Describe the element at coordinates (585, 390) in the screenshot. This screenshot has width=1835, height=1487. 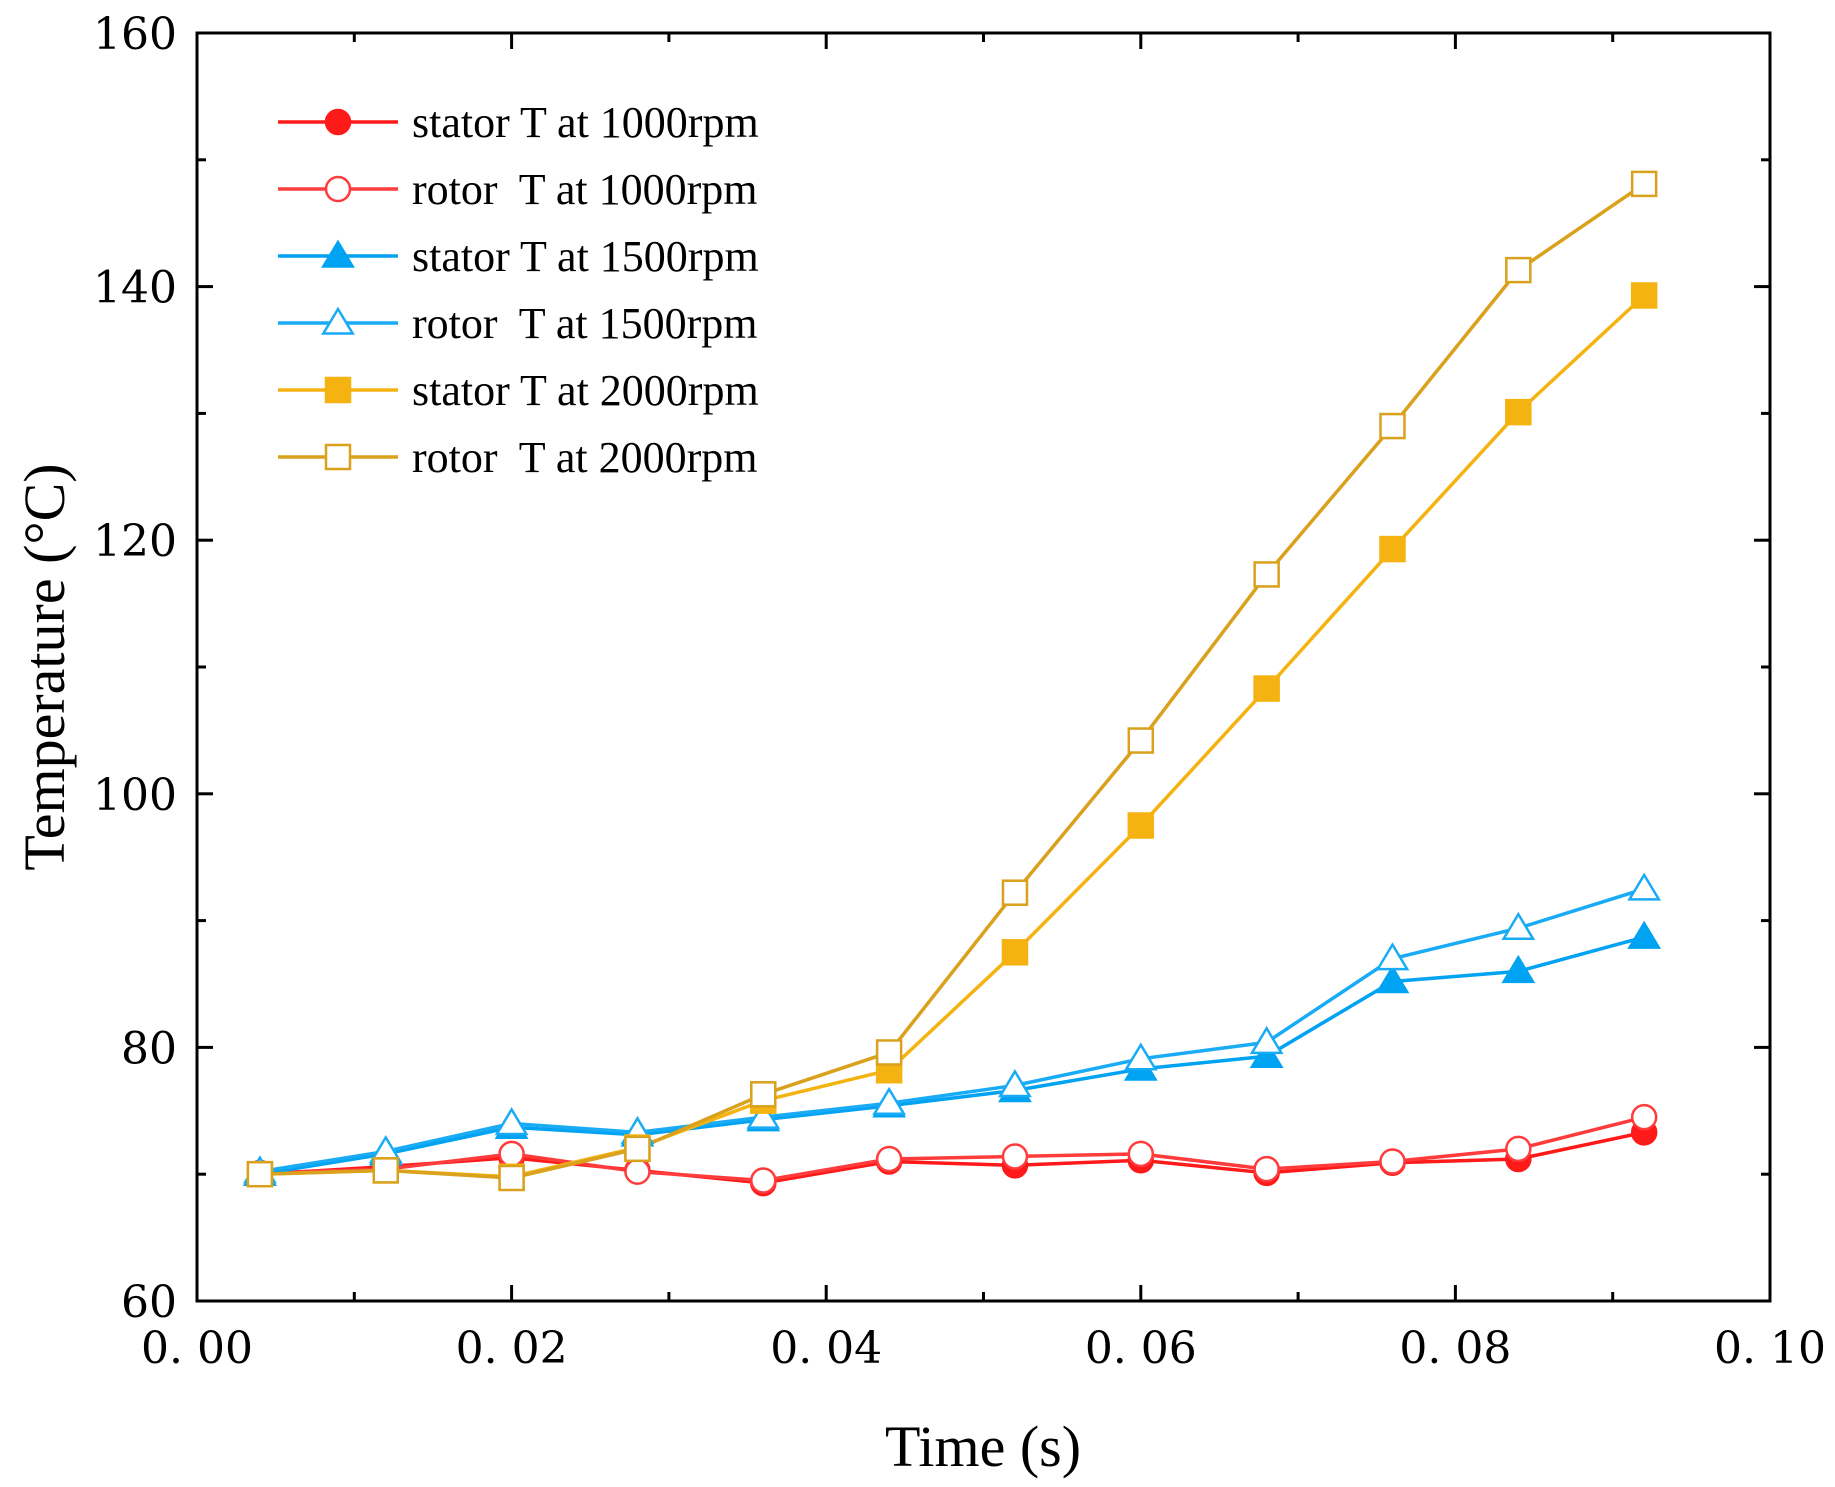
I see `legend-label: stator T at 2000rpm` at that location.